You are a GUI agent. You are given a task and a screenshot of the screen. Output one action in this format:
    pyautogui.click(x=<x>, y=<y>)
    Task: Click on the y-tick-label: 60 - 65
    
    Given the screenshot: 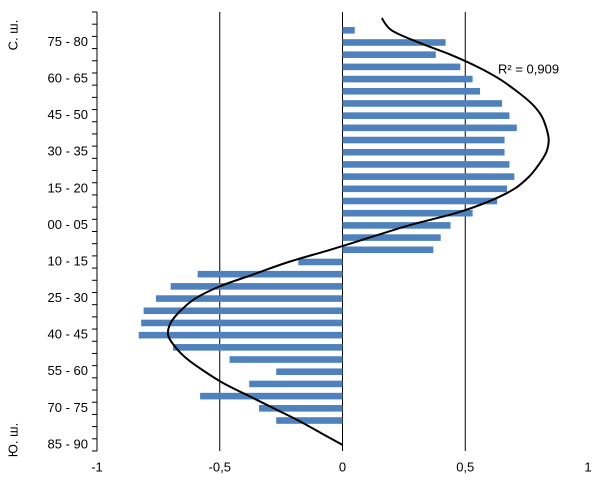 What is the action you would take?
    pyautogui.click(x=68, y=78)
    